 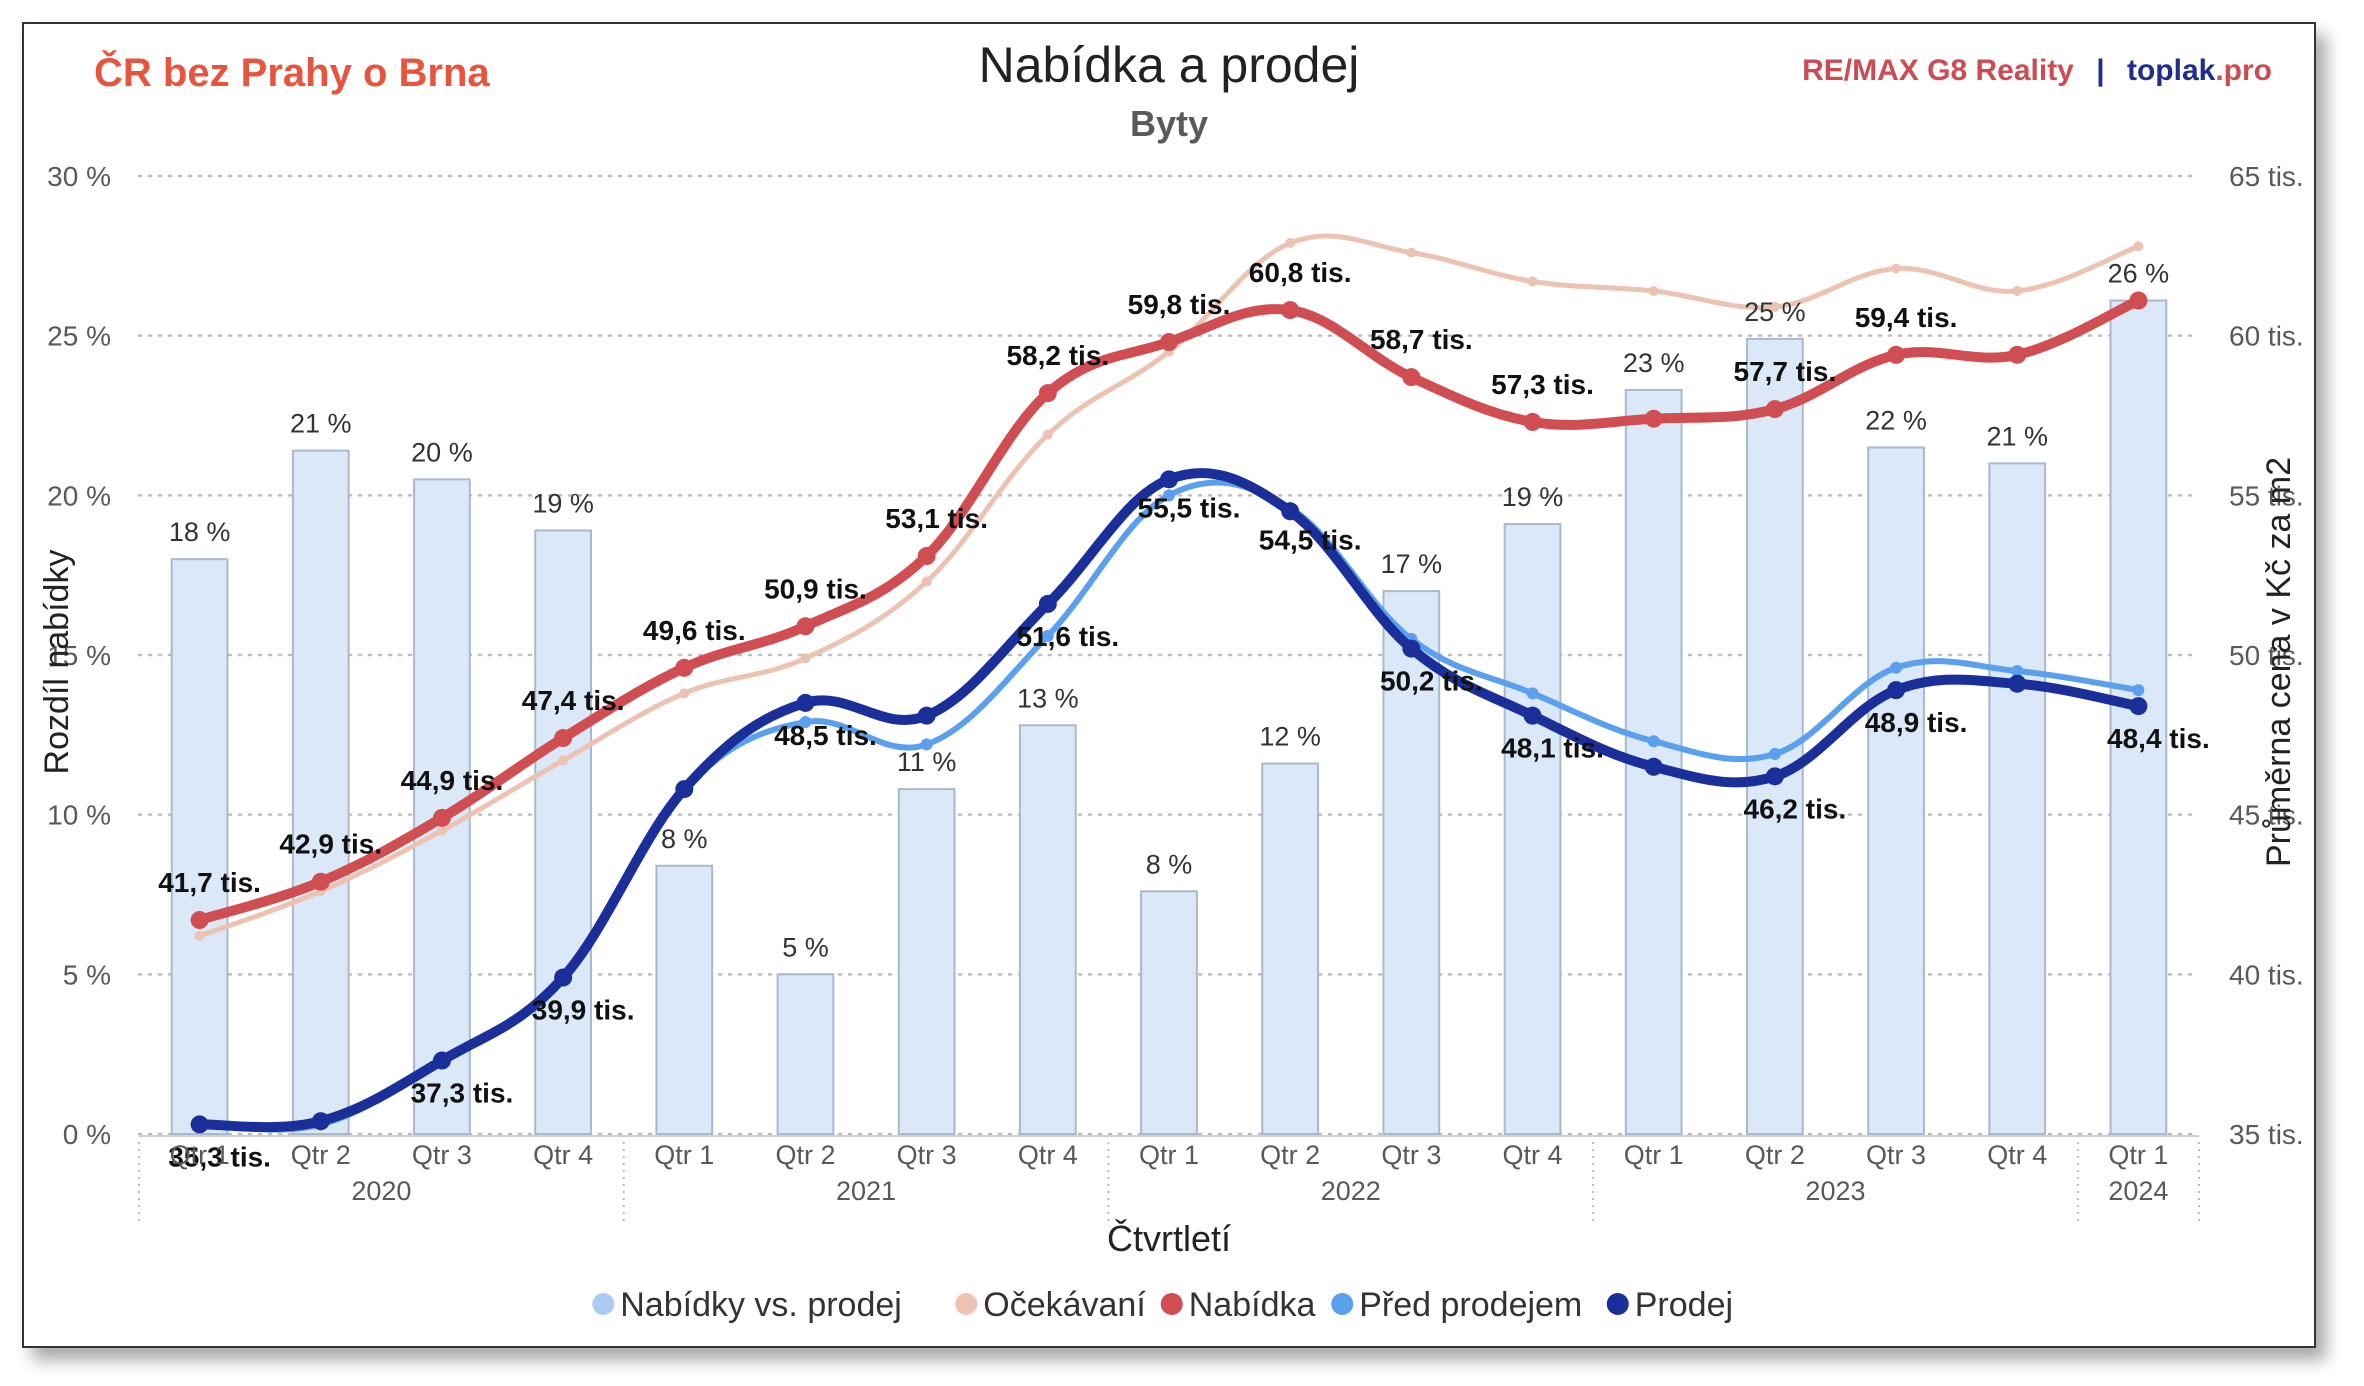 I want to click on y-tick-left: 0 %, so click(x=87, y=1134).